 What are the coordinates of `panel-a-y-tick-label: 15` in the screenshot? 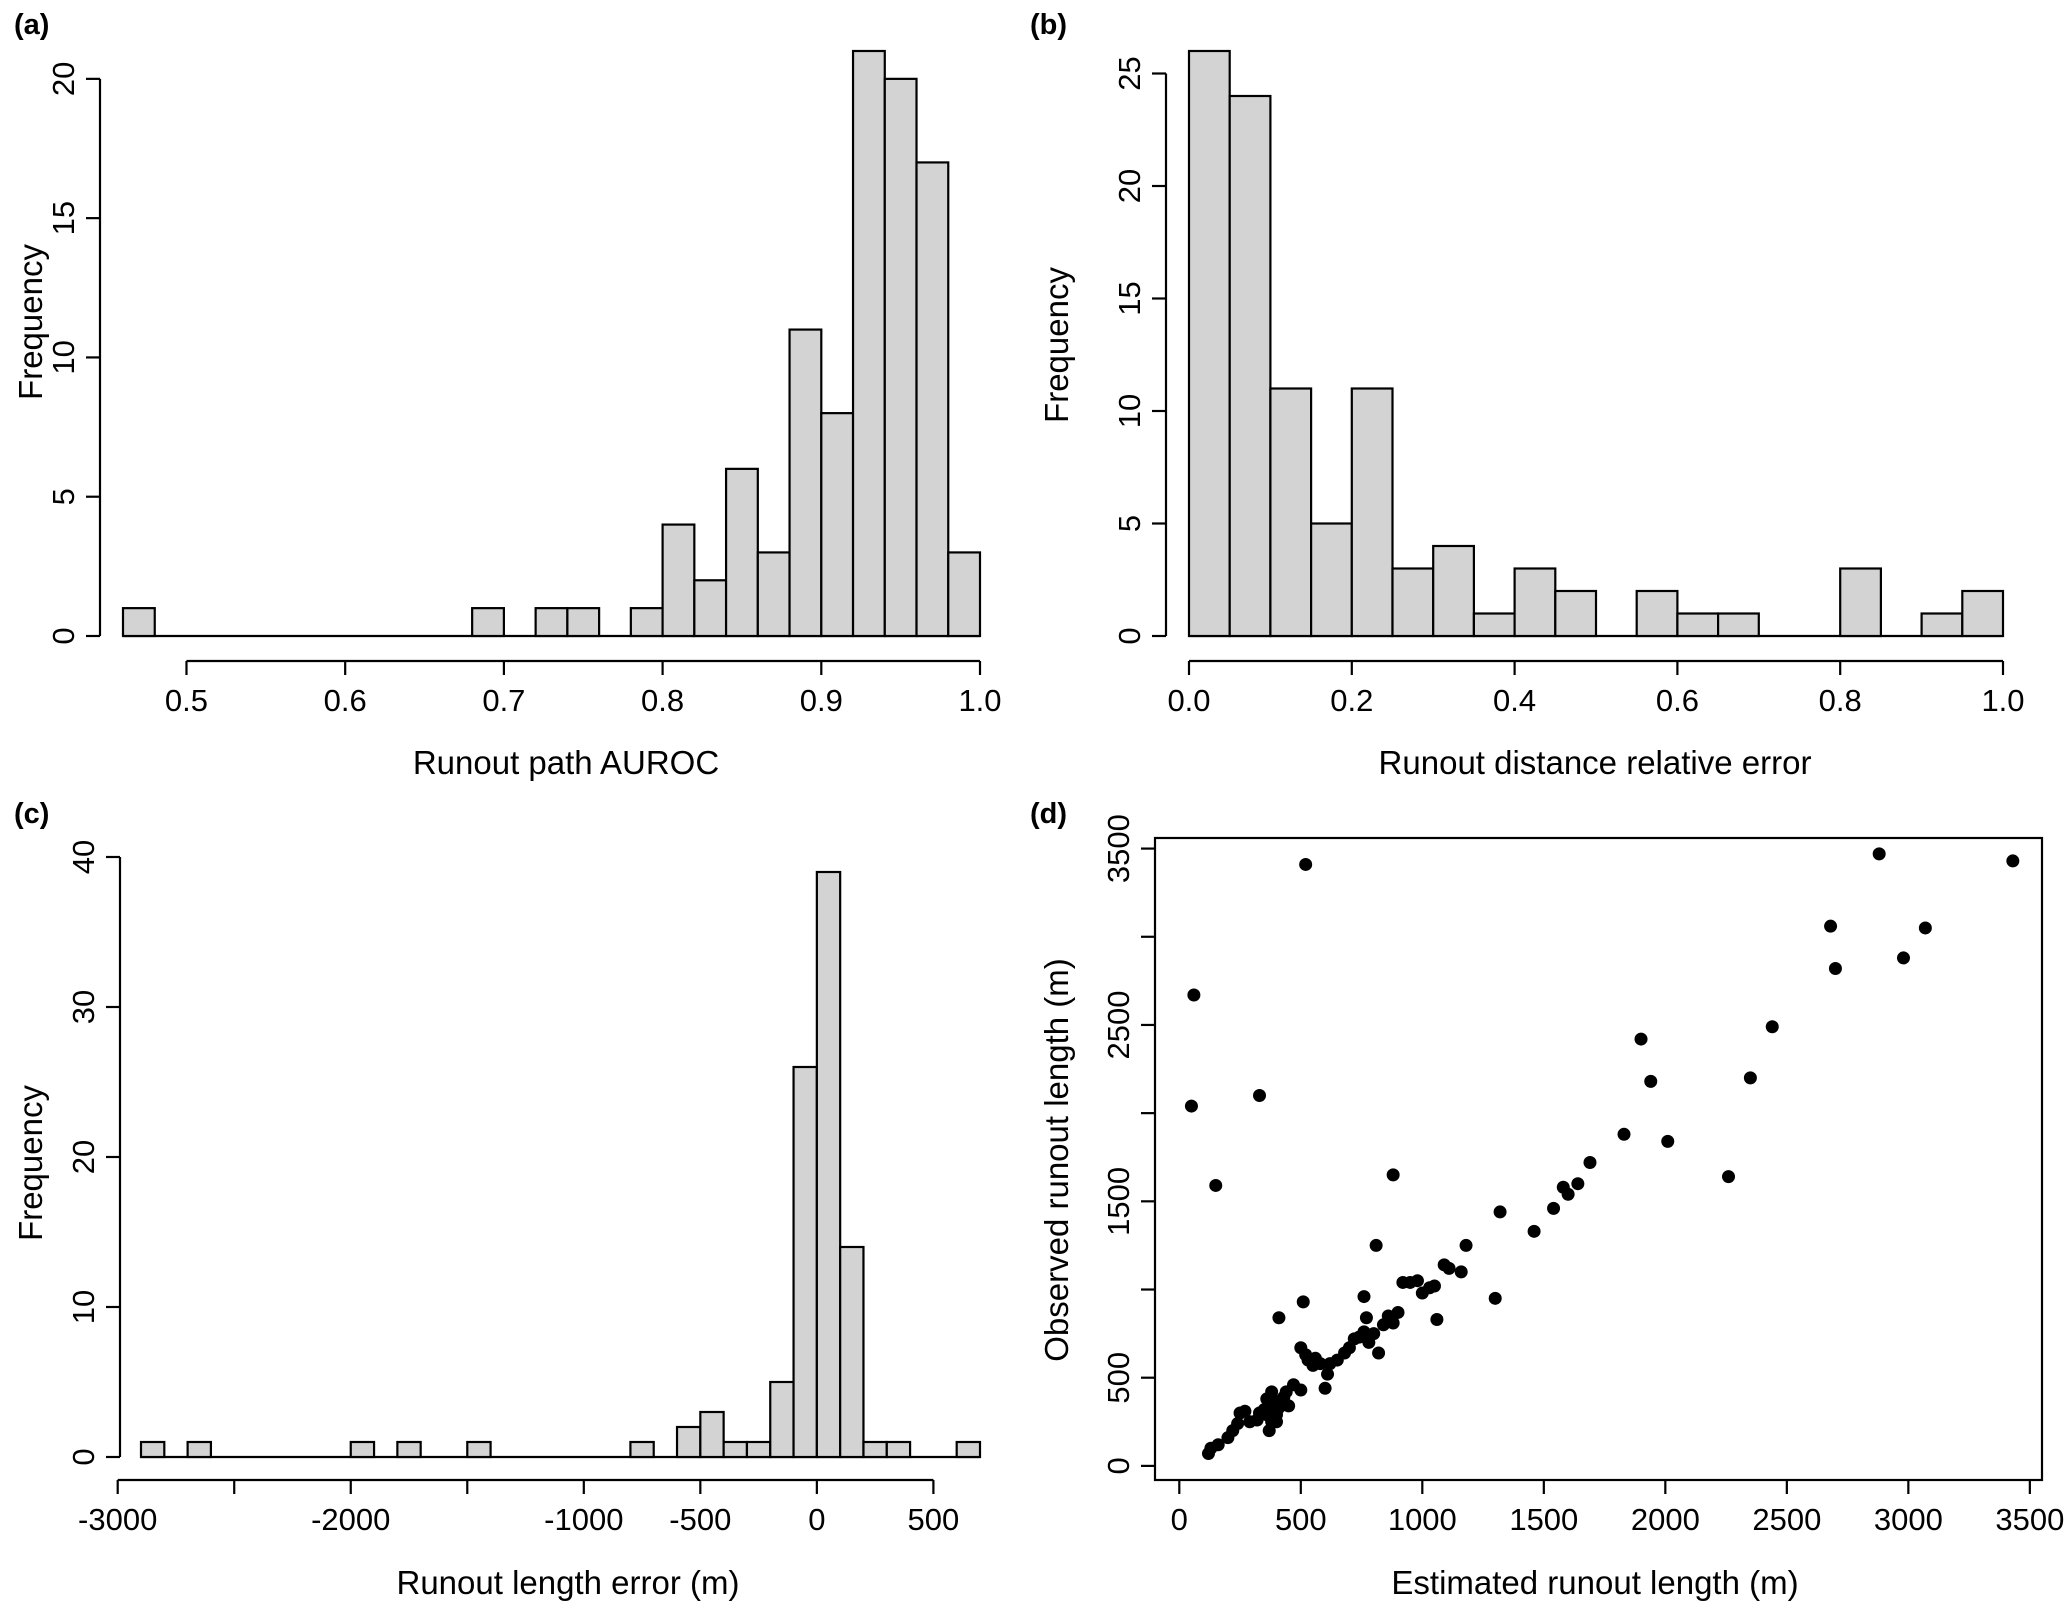 It's located at (63, 218).